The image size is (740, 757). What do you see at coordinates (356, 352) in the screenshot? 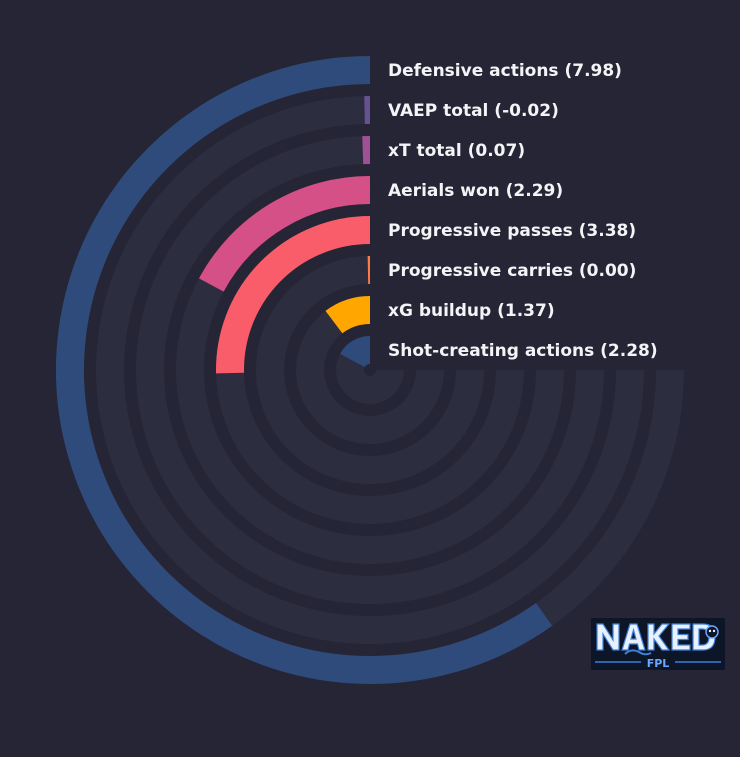
I see `bar-shot-creating-actions` at bounding box center [356, 352].